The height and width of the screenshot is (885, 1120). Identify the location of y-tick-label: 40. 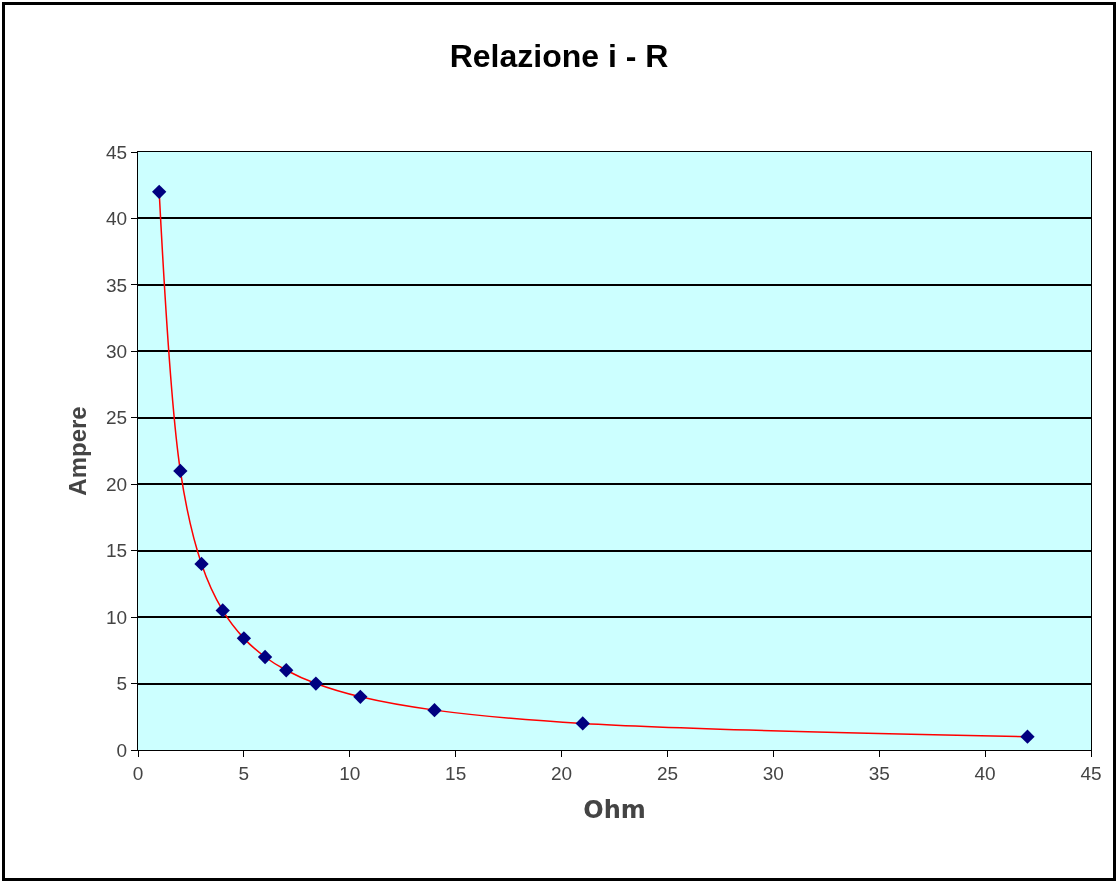
(117, 219).